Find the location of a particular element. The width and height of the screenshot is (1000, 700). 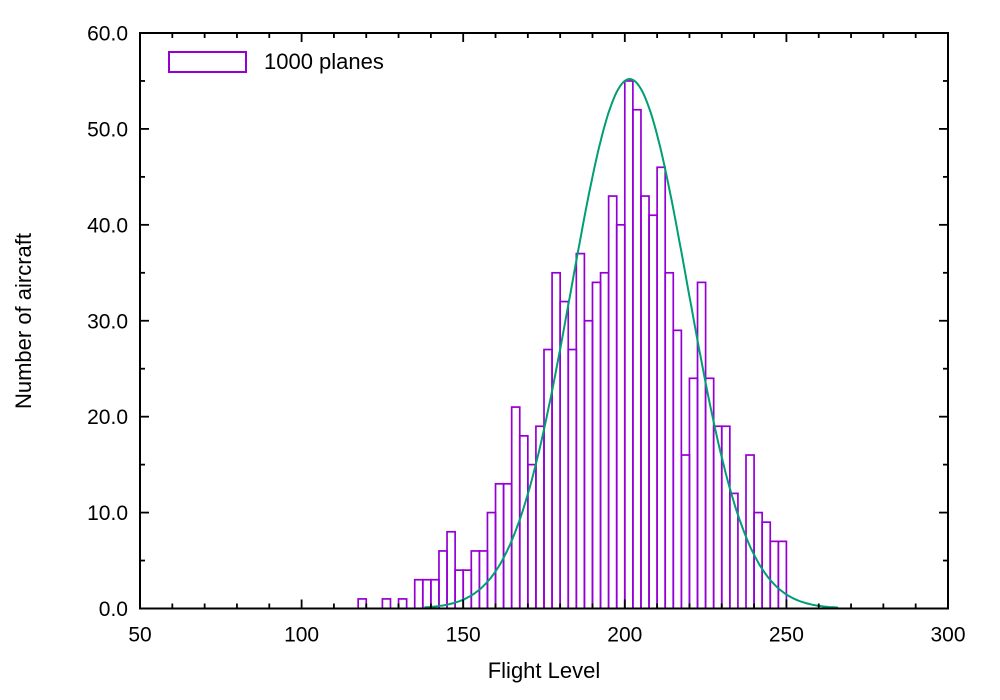

legend-swatch-histogram is located at coordinates (207, 62).